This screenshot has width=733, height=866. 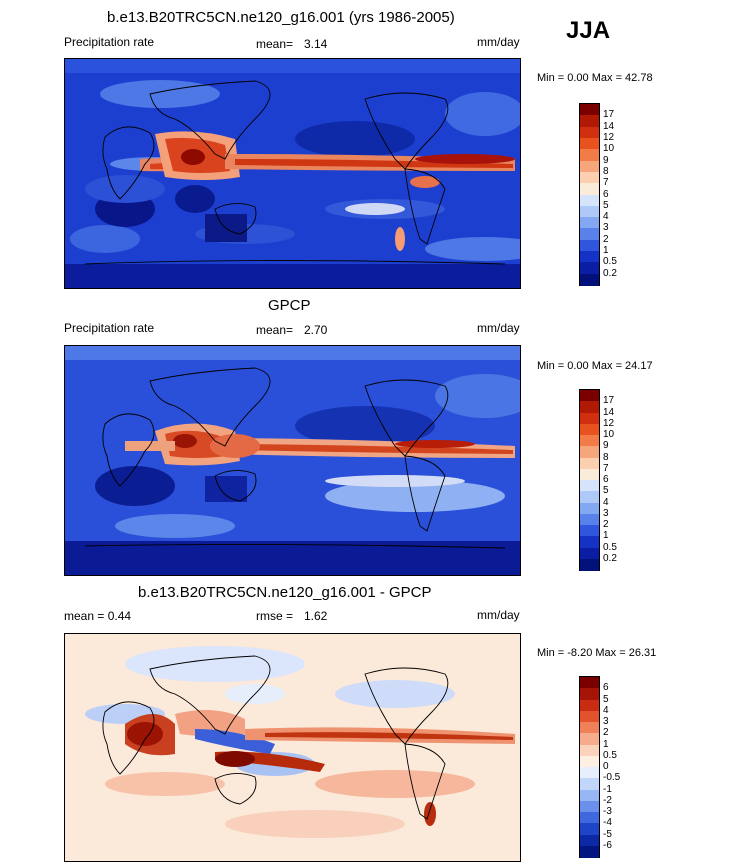 What do you see at coordinates (597, 653) in the screenshot?
I see `minmax-label: Min = -8.20 Max = 26.31` at bounding box center [597, 653].